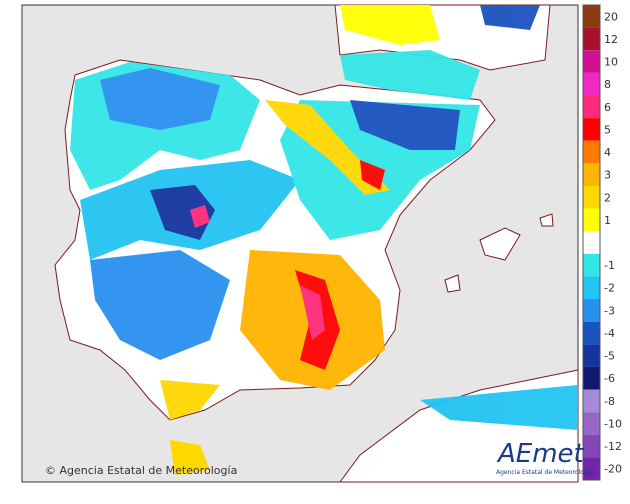 Image resolution: width=630 pixels, height=504 pixels. Describe the element at coordinates (611, 62) in the screenshot. I see `legend-label: 10` at that location.